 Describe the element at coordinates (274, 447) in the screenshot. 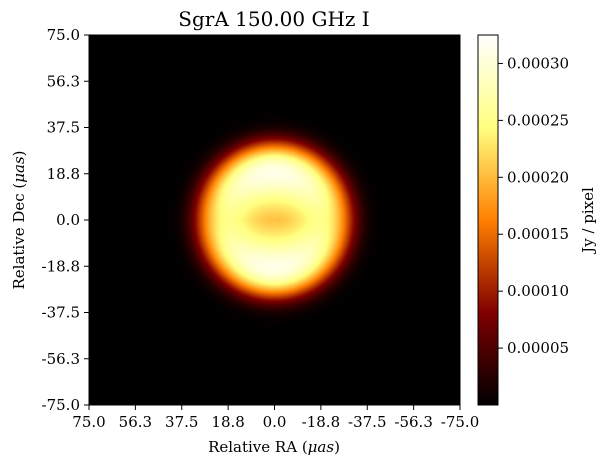

I see `x-axis-label: Relative RA (μas)` at that location.